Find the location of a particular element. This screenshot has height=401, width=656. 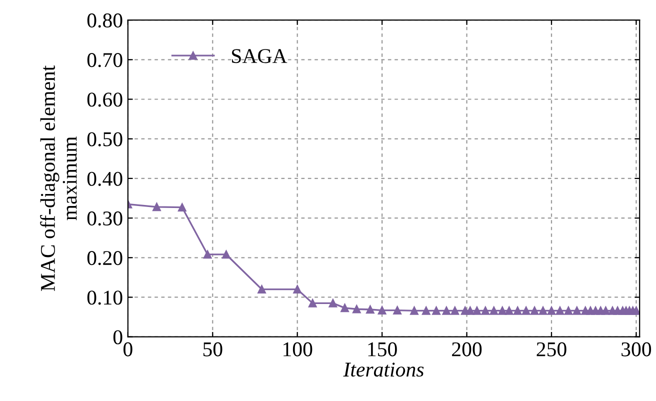

y-tick-label: 0.10 is located at coordinates (104, 297).